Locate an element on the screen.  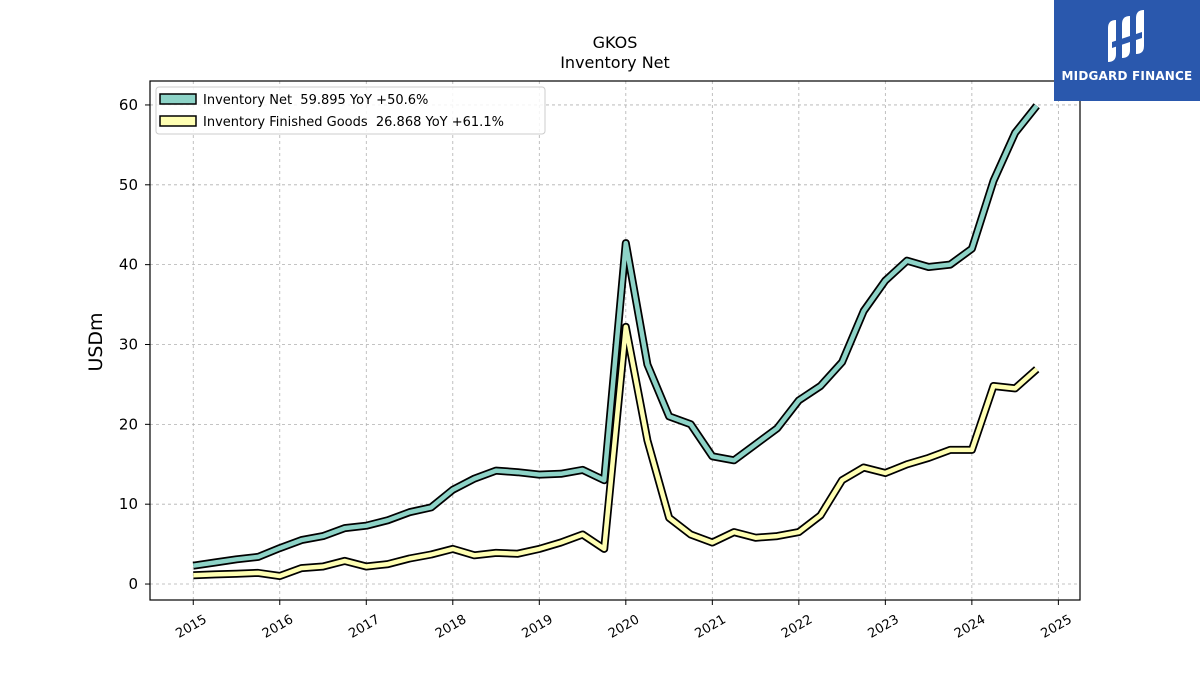
midgard-logo-icon is located at coordinates (1126, 36).